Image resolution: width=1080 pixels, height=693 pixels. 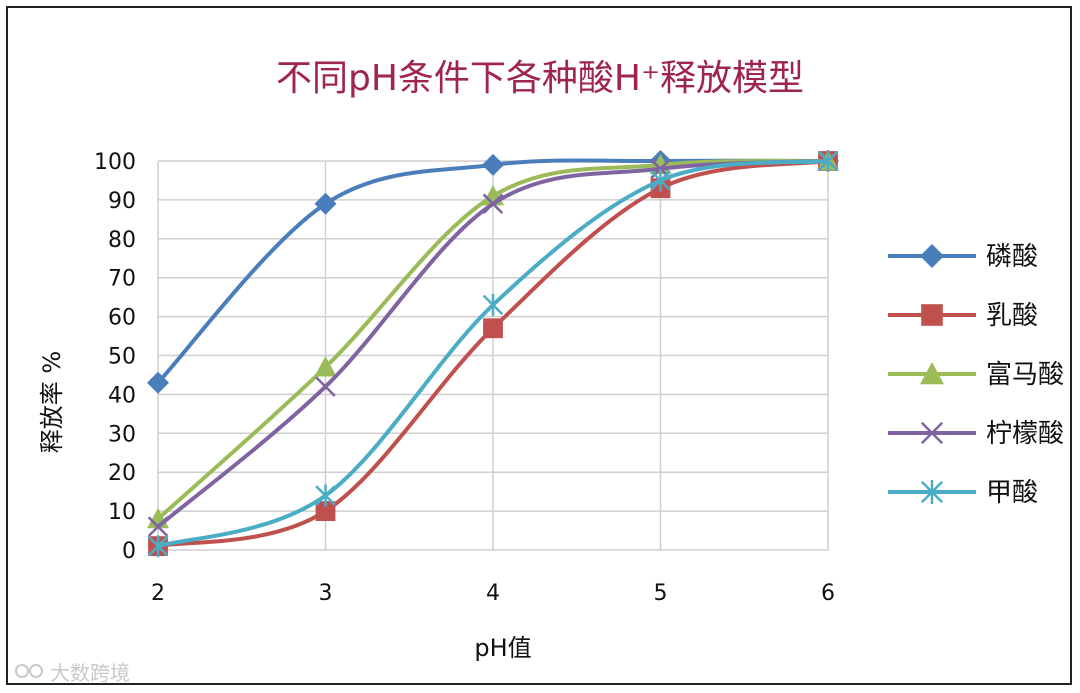 I want to click on y-tick-label-0: 0, so click(x=129, y=551).